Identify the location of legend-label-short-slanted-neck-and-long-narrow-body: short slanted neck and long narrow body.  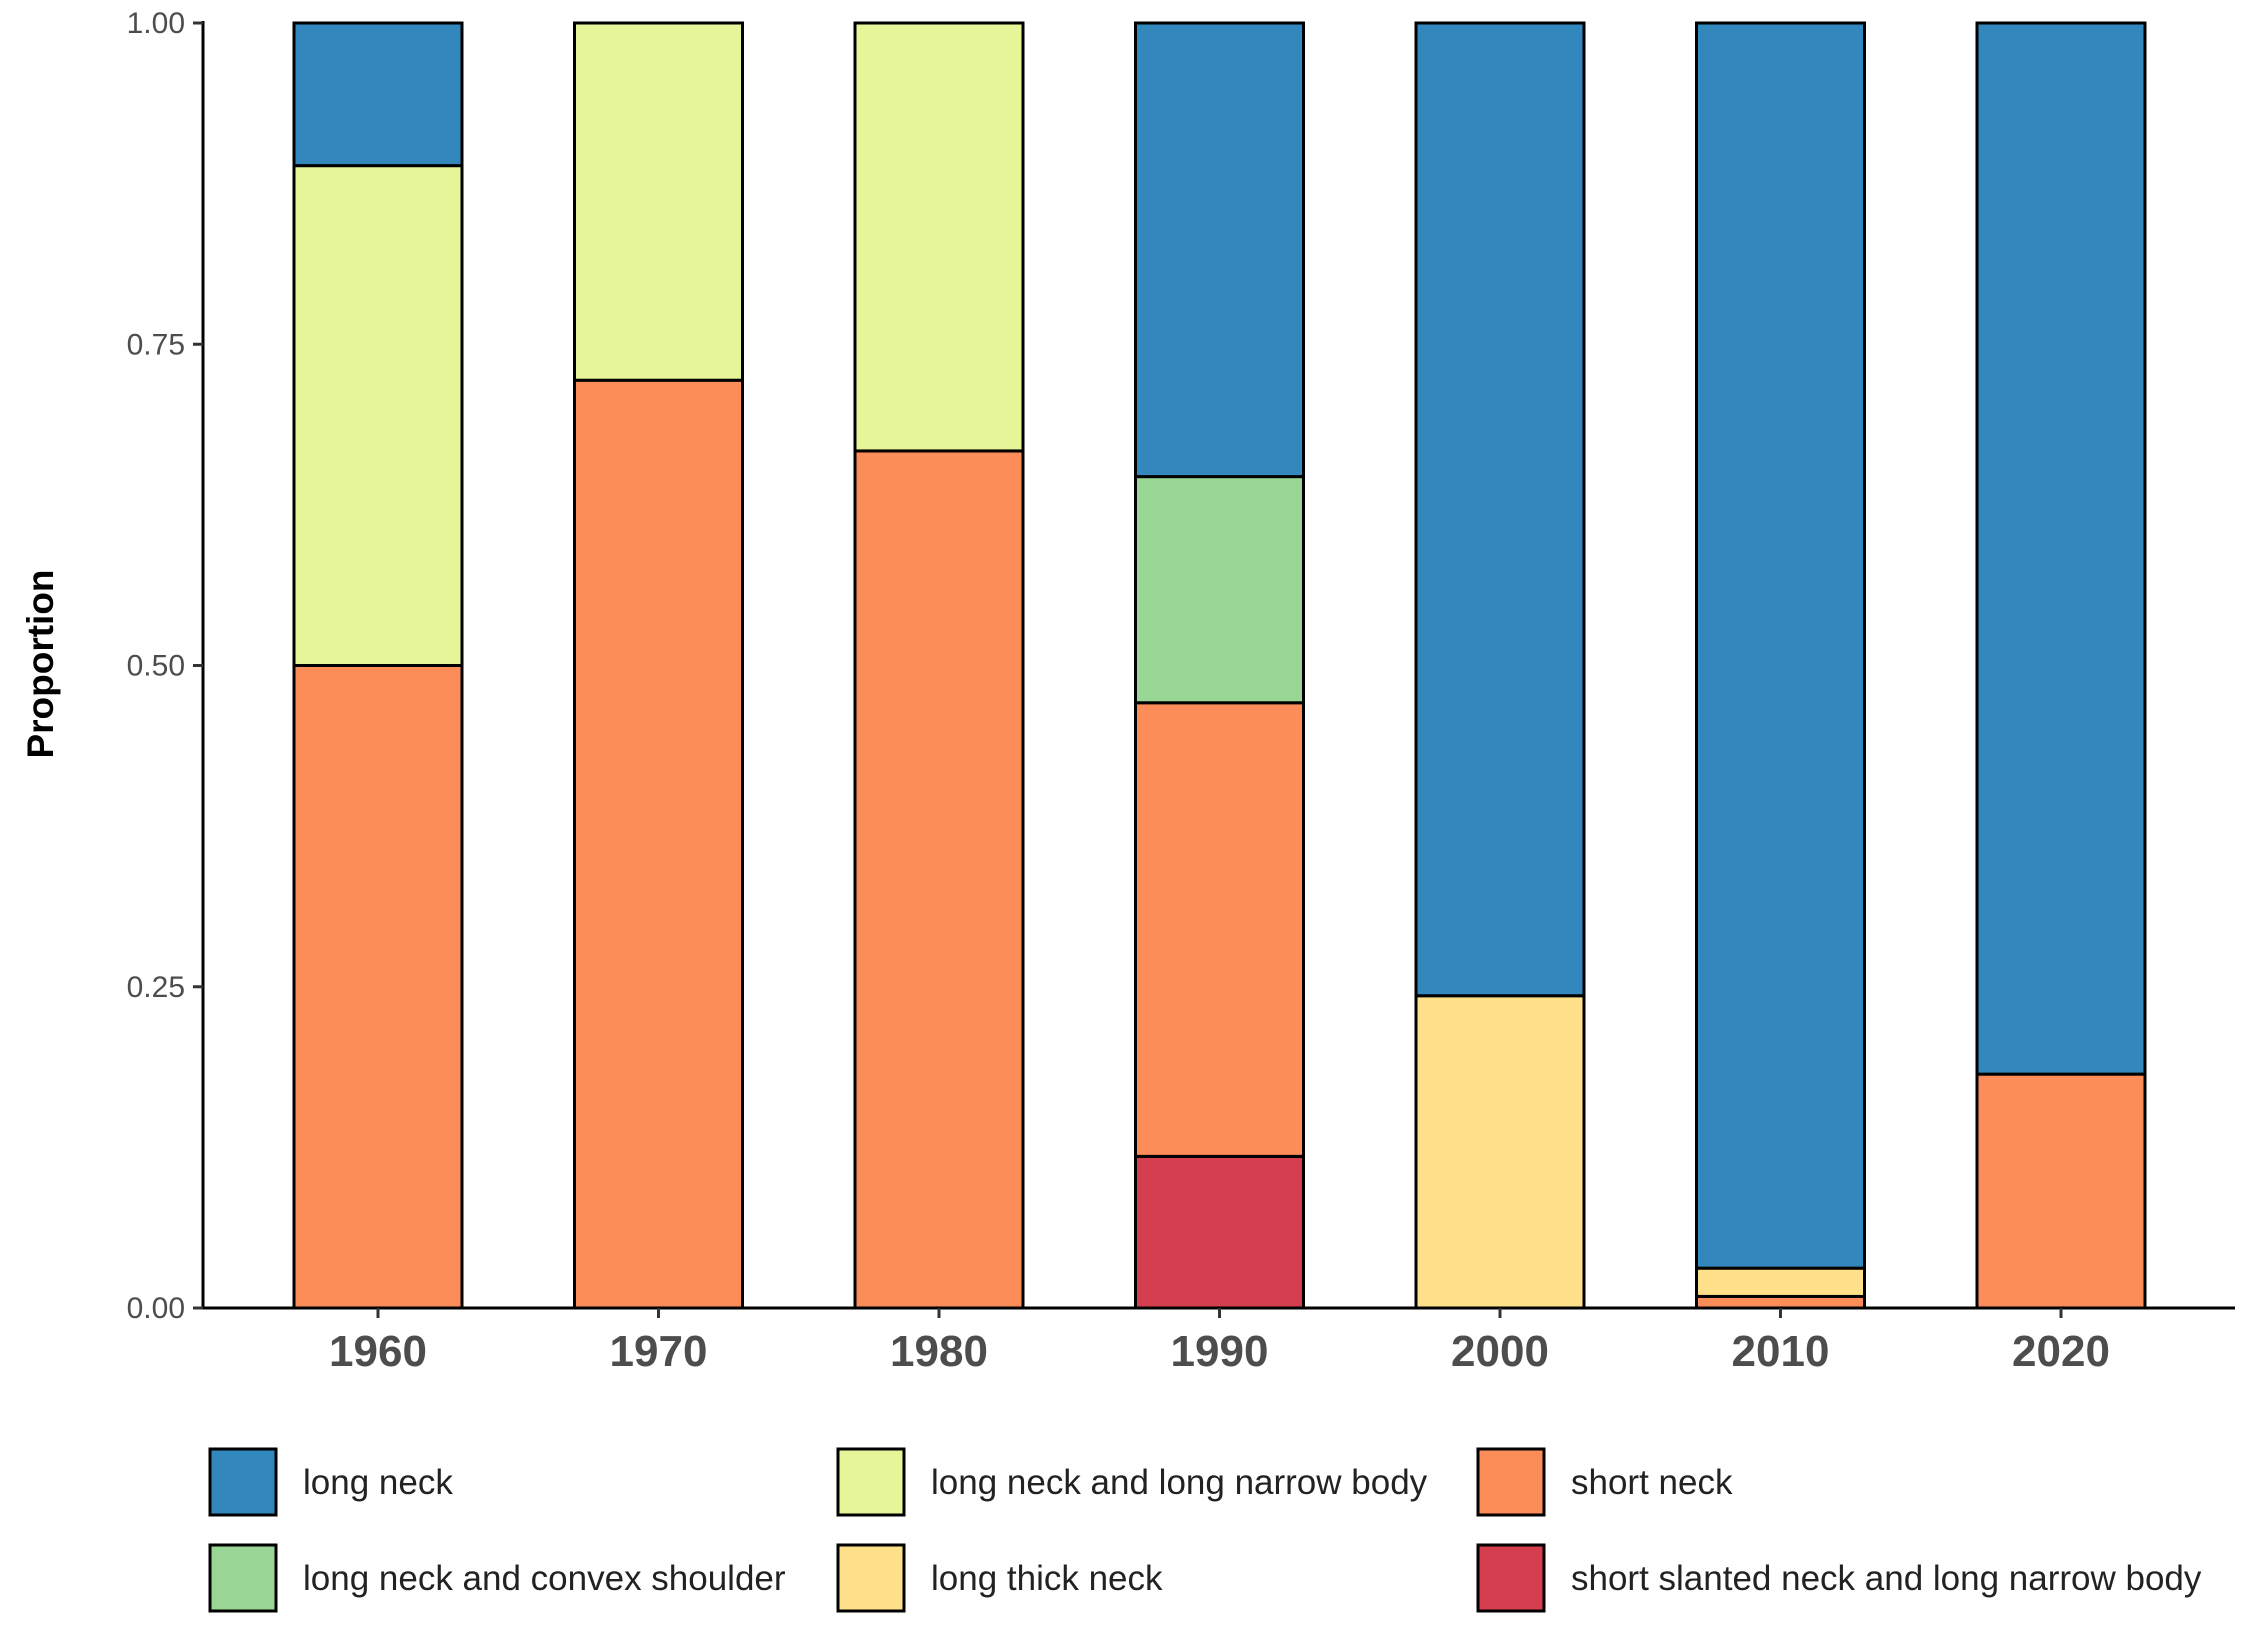
(1886, 1578).